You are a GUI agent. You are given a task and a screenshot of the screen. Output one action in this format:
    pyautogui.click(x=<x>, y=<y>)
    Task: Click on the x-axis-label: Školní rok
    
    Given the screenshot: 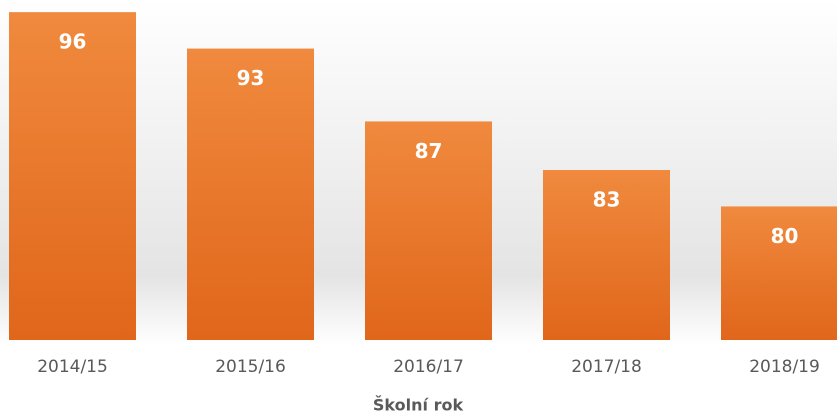 What is the action you would take?
    pyautogui.click(x=418, y=405)
    